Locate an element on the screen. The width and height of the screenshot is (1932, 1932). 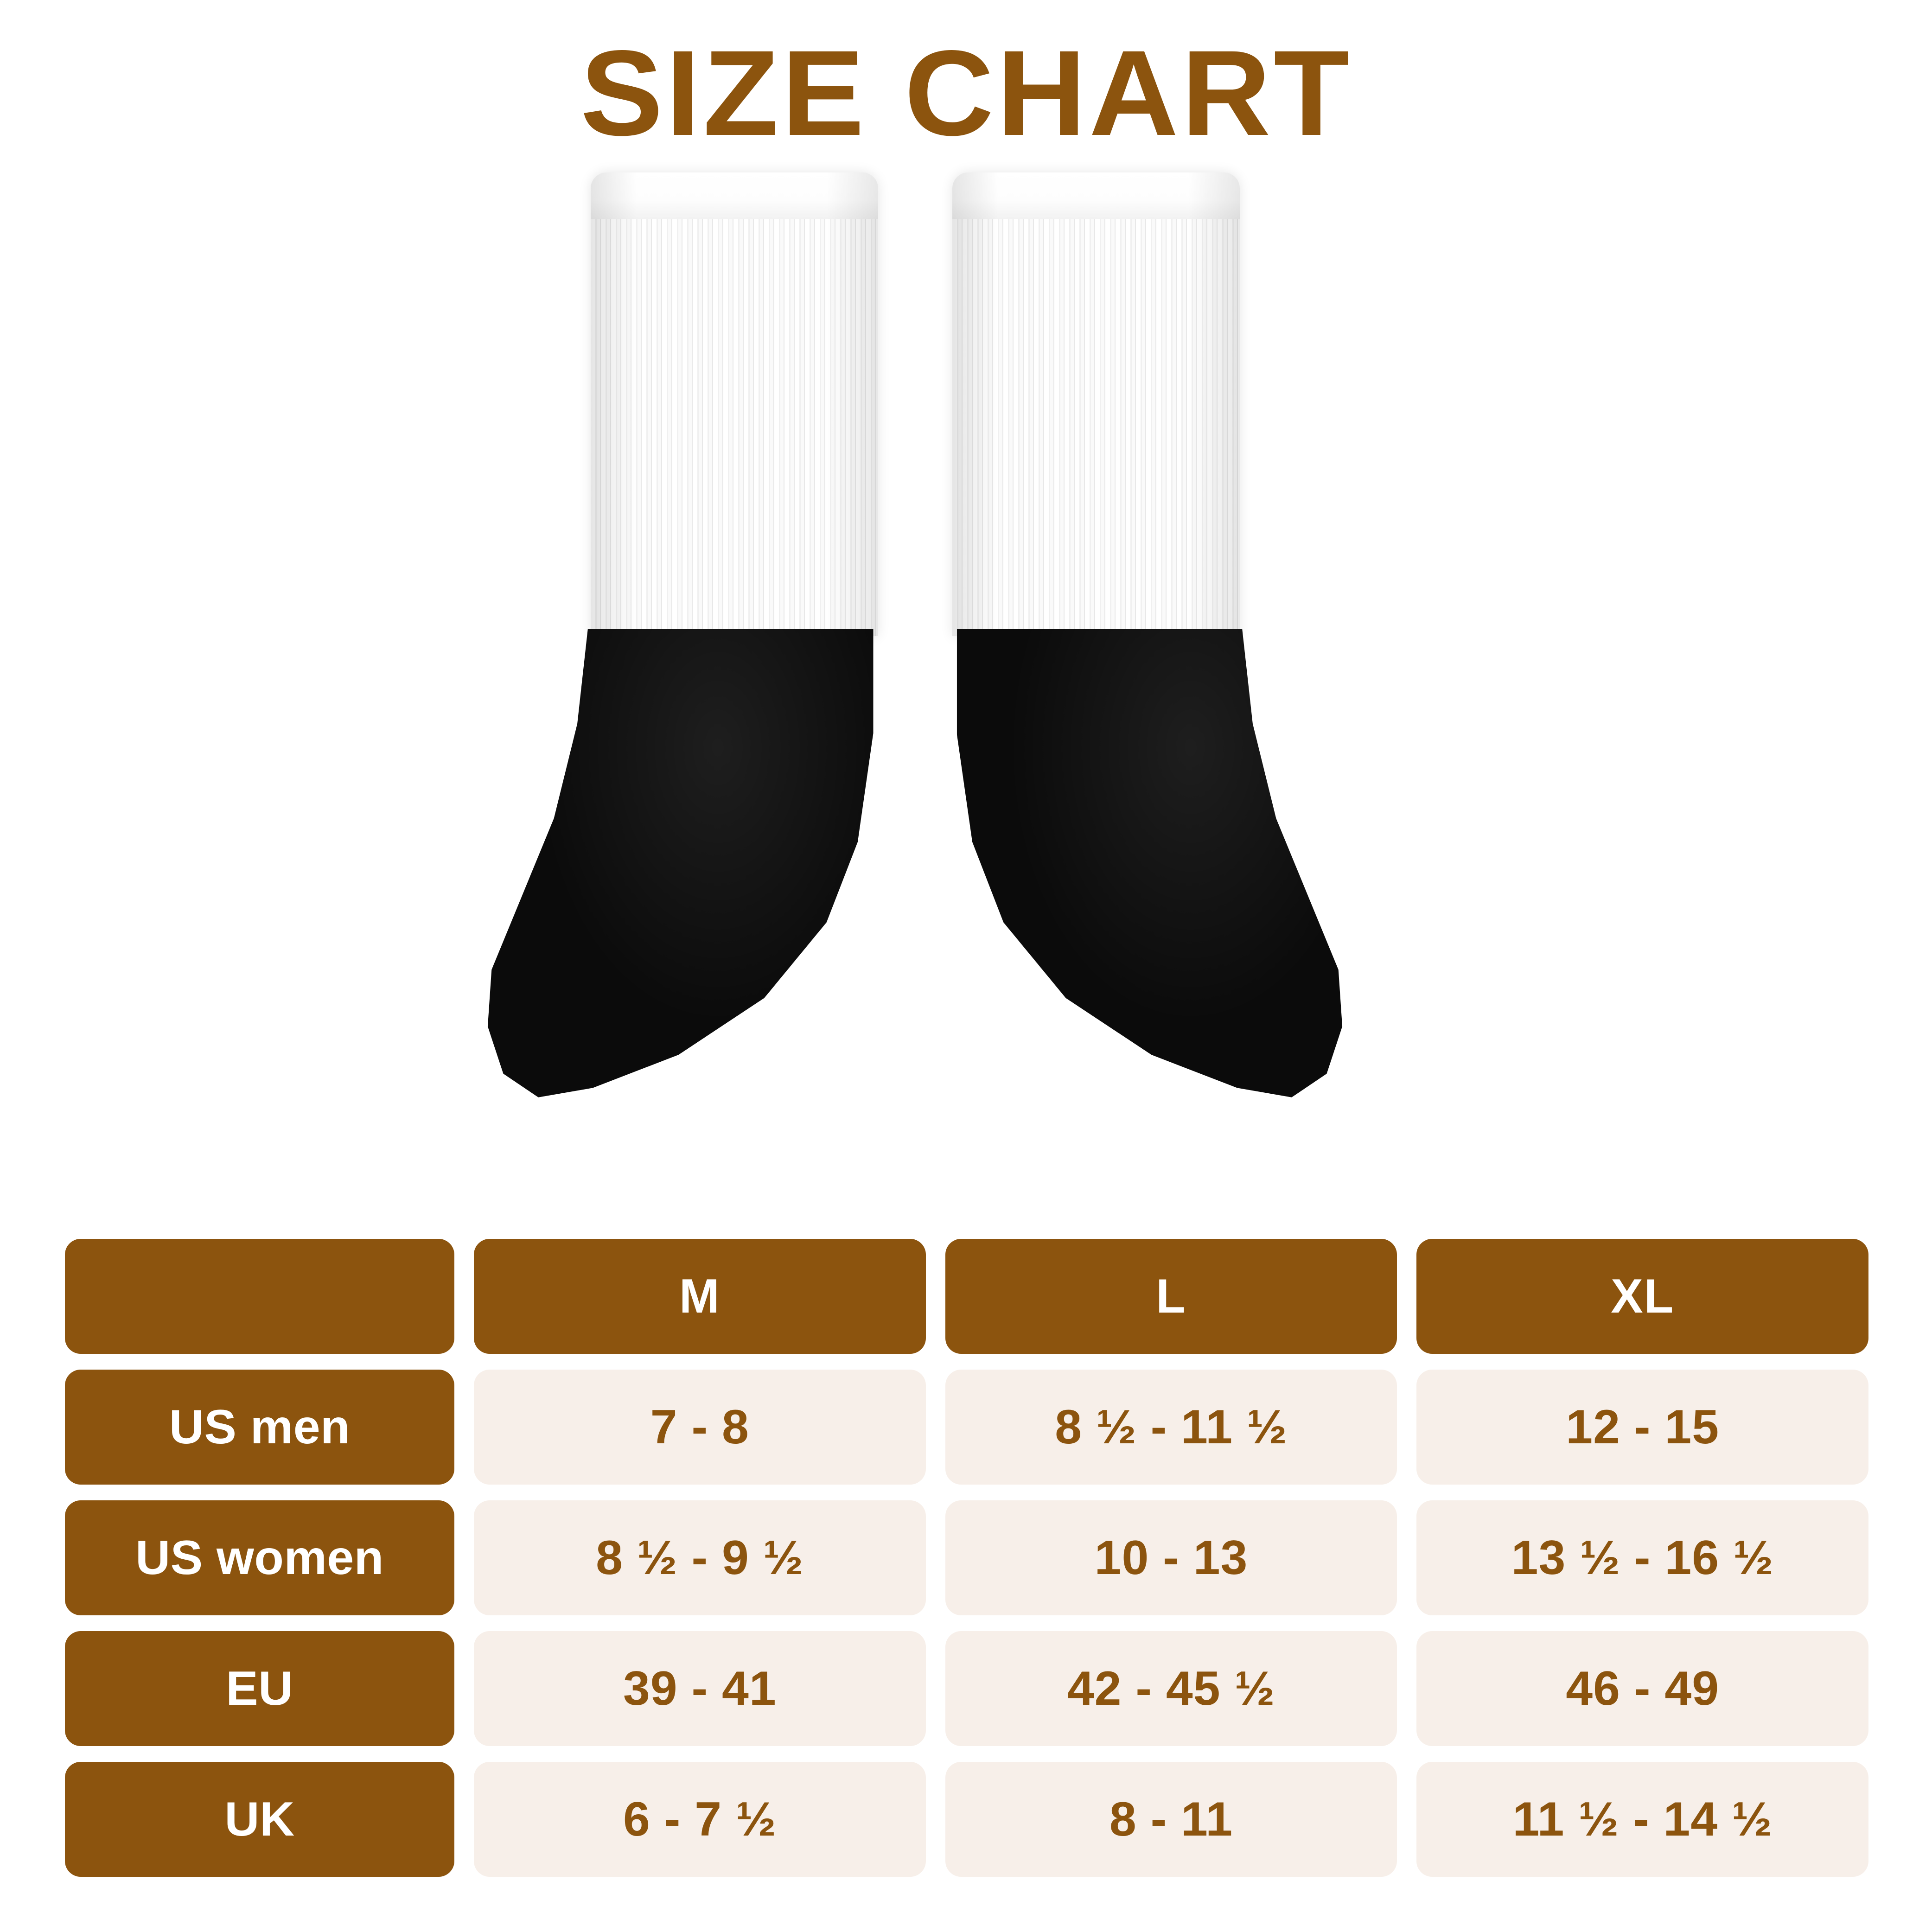
sock-cuff-band-right is located at coordinates (1096, 196).